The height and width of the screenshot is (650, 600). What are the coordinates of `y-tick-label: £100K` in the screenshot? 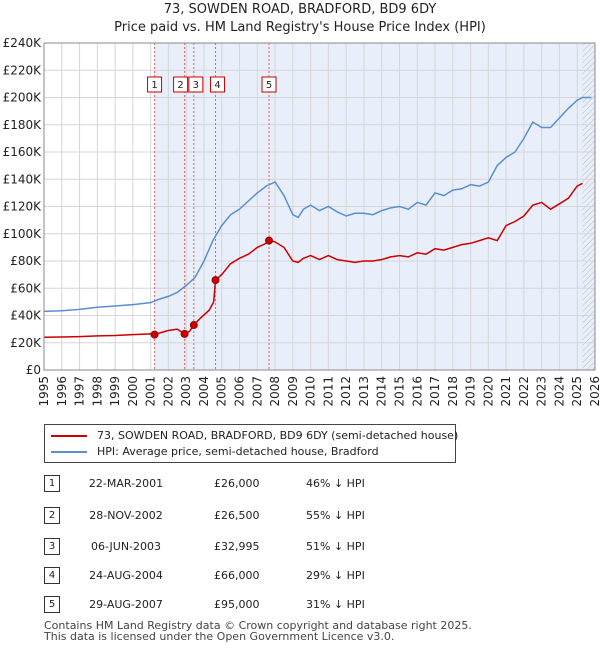 It's located at (23, 234).